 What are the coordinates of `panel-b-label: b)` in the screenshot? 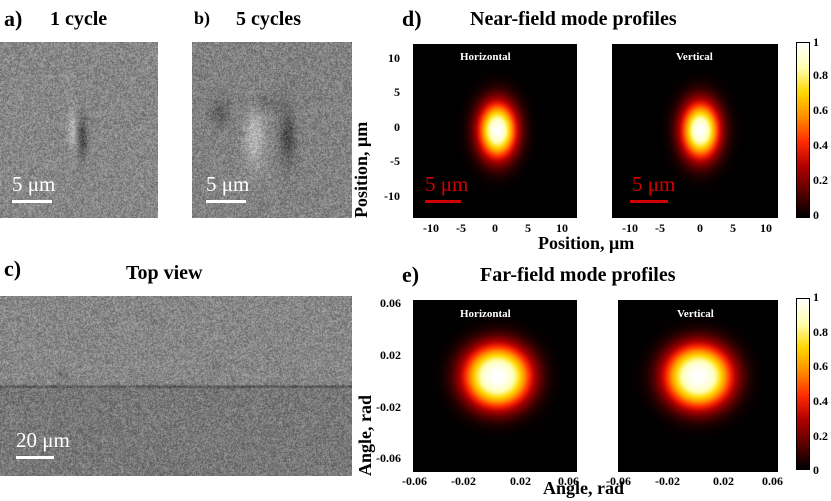 It's located at (202, 18).